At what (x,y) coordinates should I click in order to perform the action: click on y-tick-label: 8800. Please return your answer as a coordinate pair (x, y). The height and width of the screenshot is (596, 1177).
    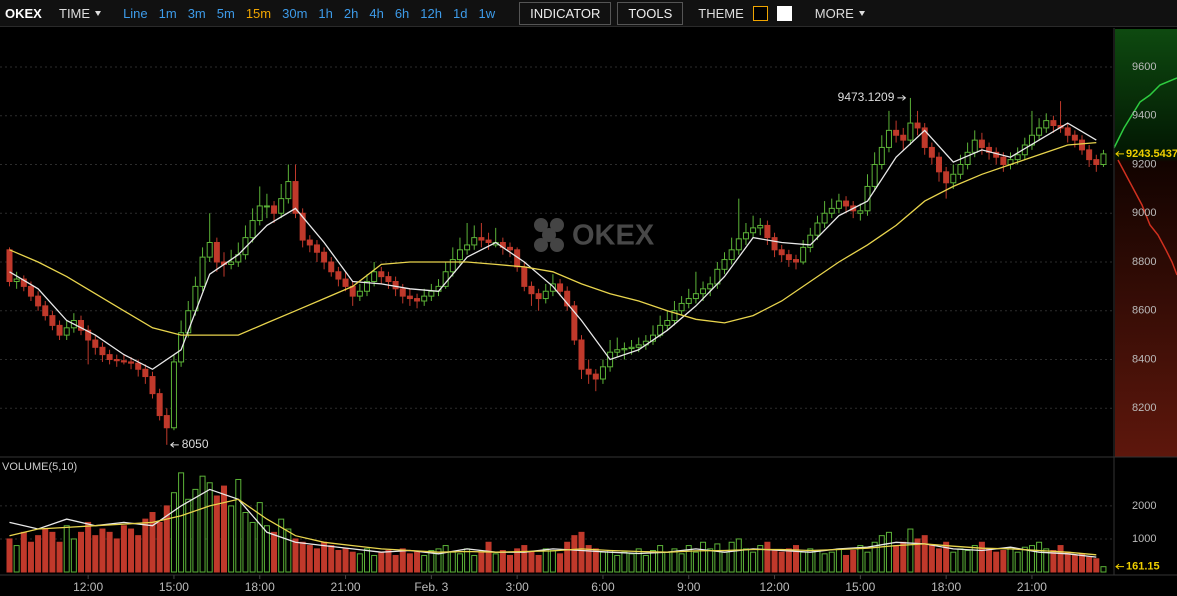
    Looking at the image, I should click on (1144, 262).